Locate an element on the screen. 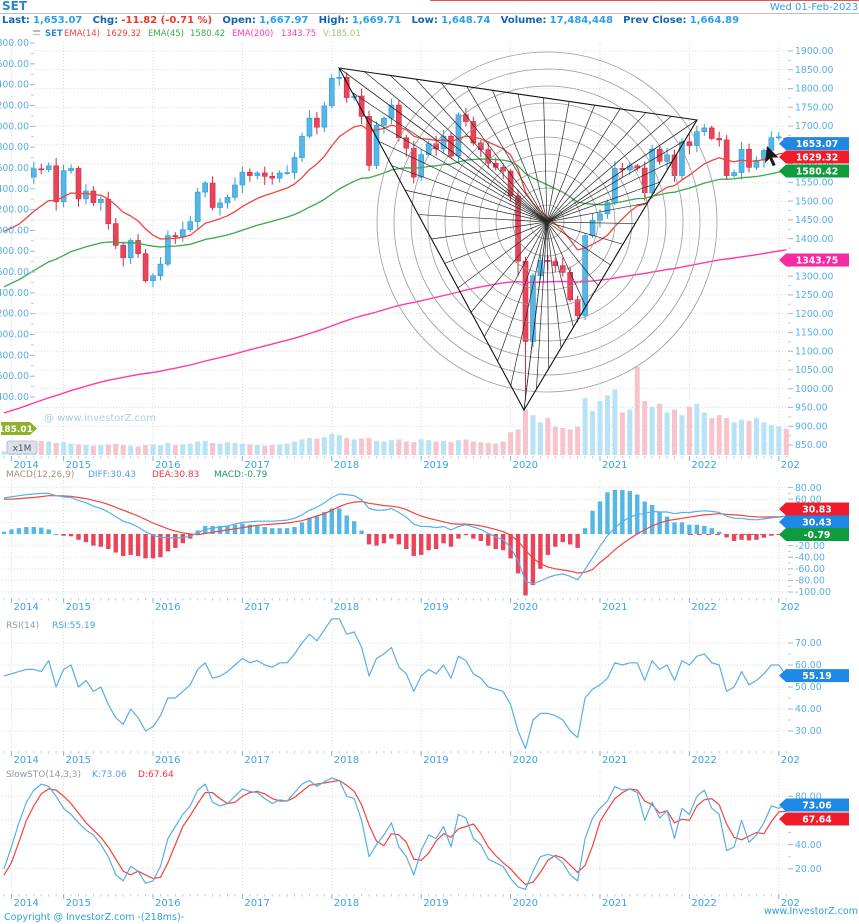 This screenshot has width=859, height=924. svg-text: 30.83 is located at coordinates (816, 509).